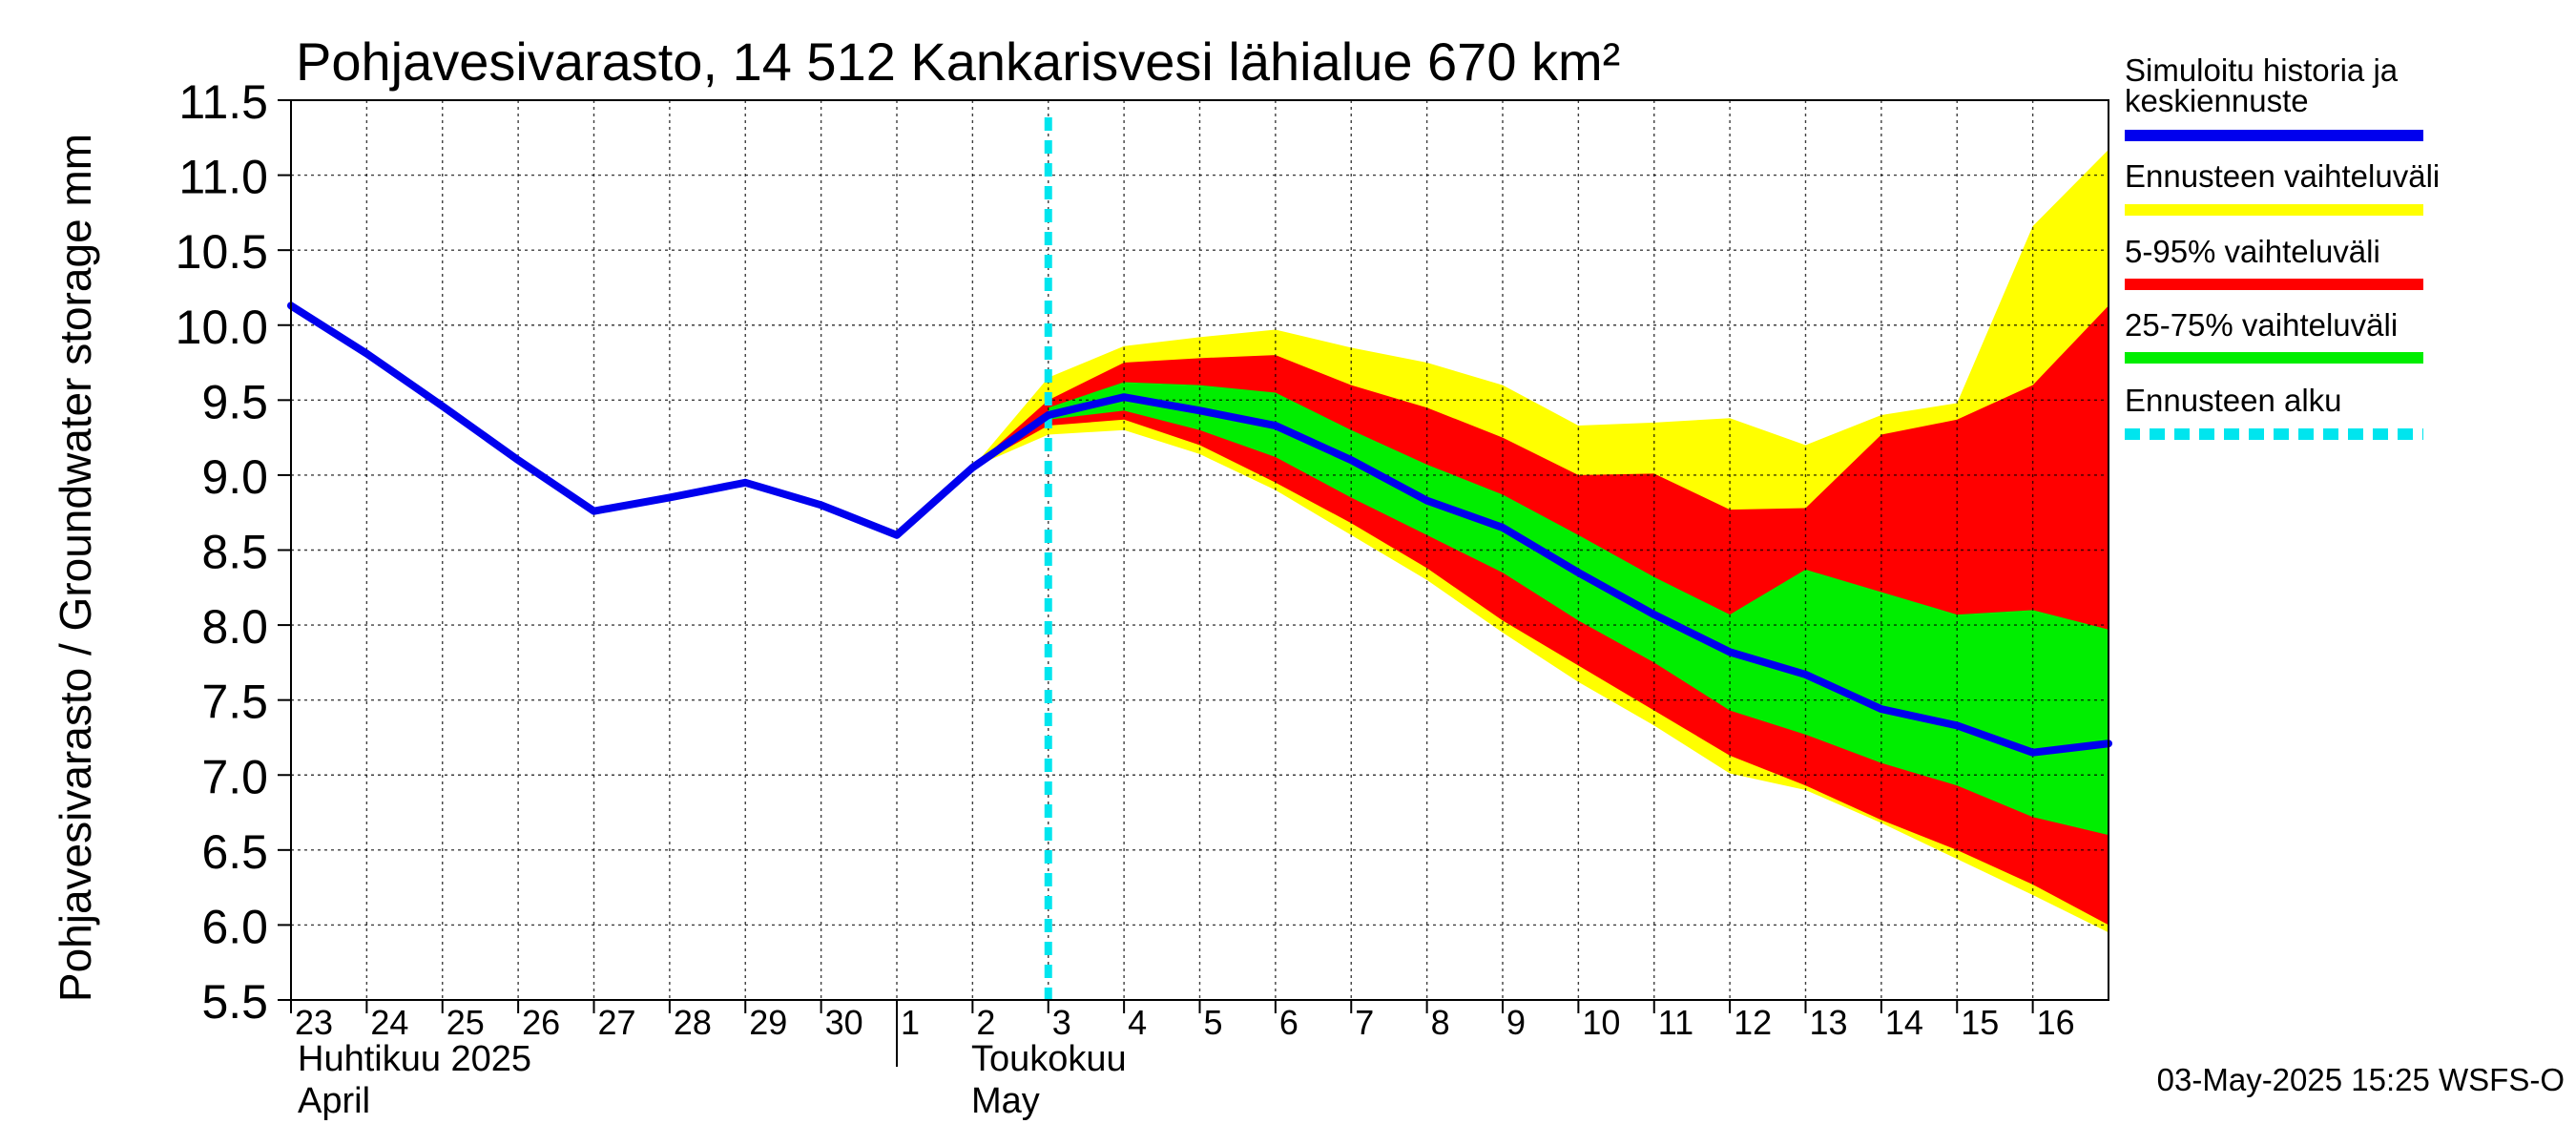 This screenshot has width=2576, height=1145. Describe the element at coordinates (234, 627) in the screenshot. I see `y-tick-label: 8.0` at that location.